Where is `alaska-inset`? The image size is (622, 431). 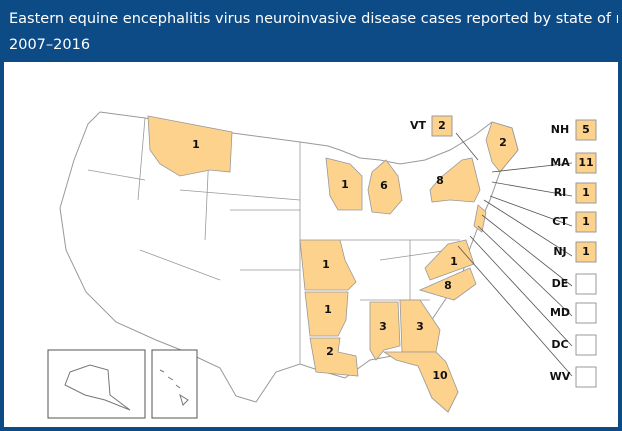 alaska-inset is located at coordinates (96, 384).